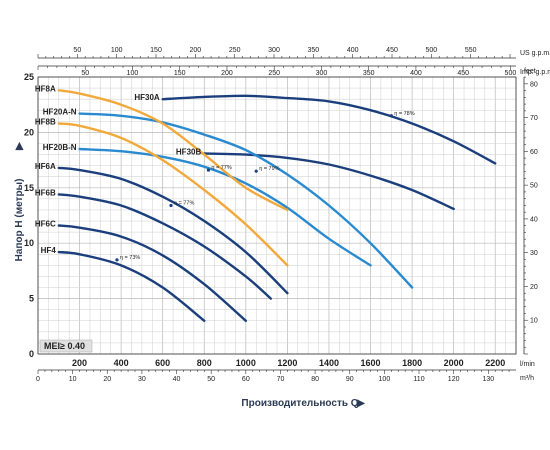 The width and height of the screenshot is (550, 450). I want to click on y-tick-label: 15, so click(29, 188).